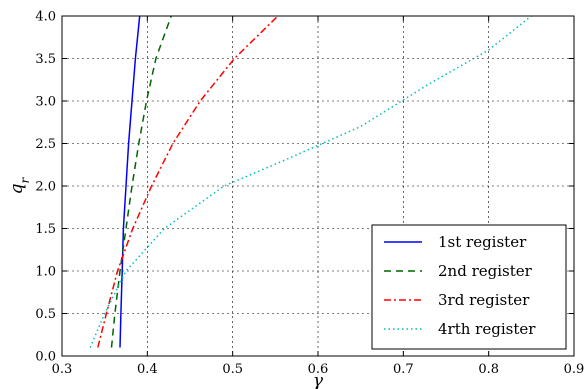  Describe the element at coordinates (488, 369) in the screenshot. I see `x-tick-label: 0.8` at that location.